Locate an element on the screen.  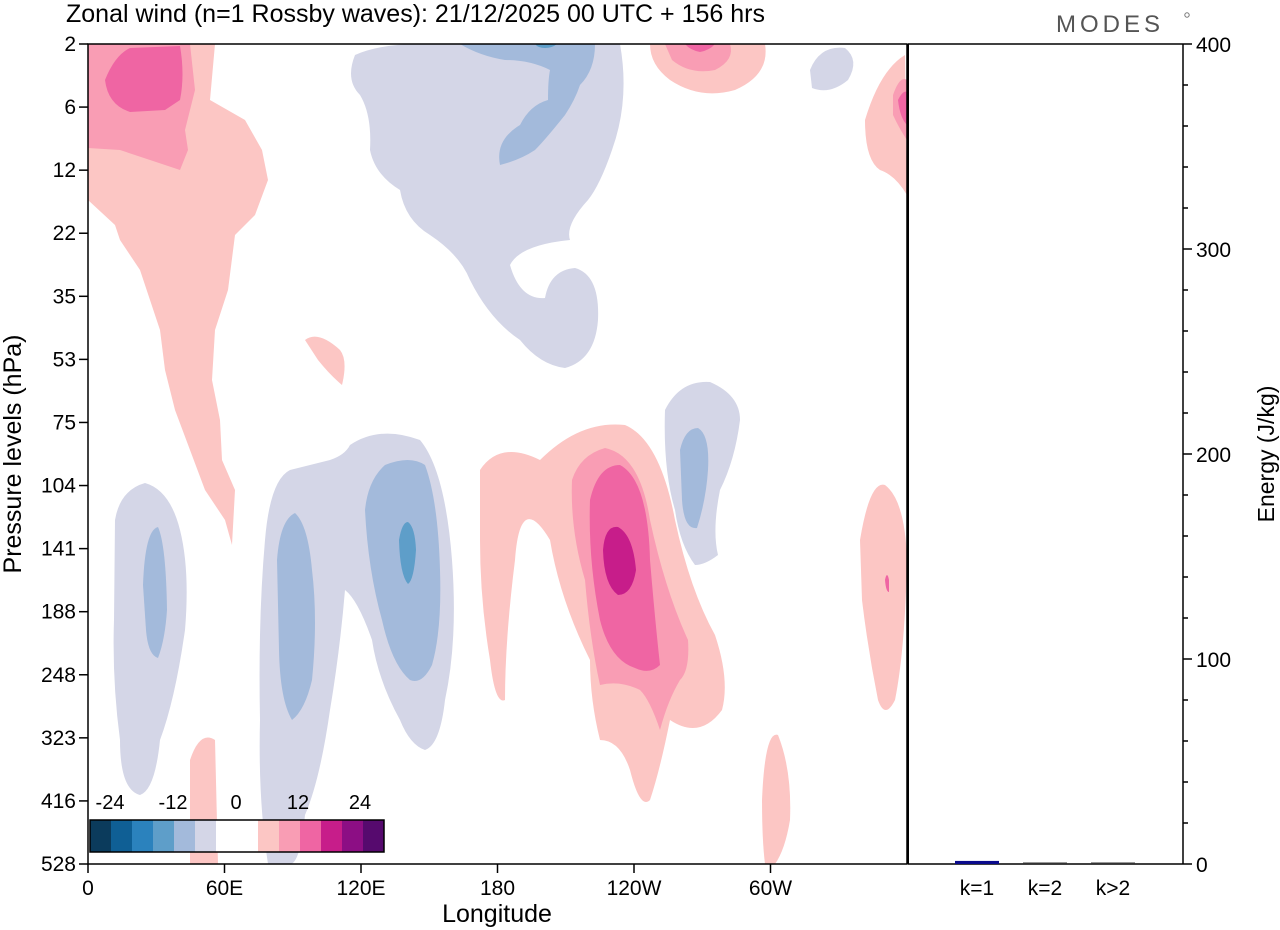
negative-contour-core is located at coordinates (407, 553).